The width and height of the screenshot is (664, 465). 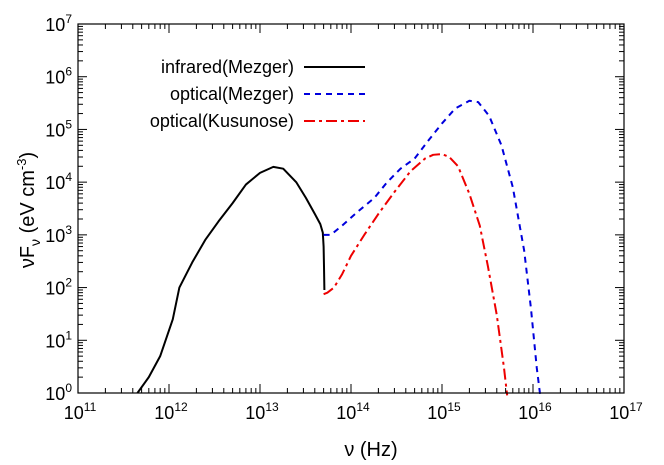 I want to click on y-tick-label-exponent: 1, so click(x=68, y=335).